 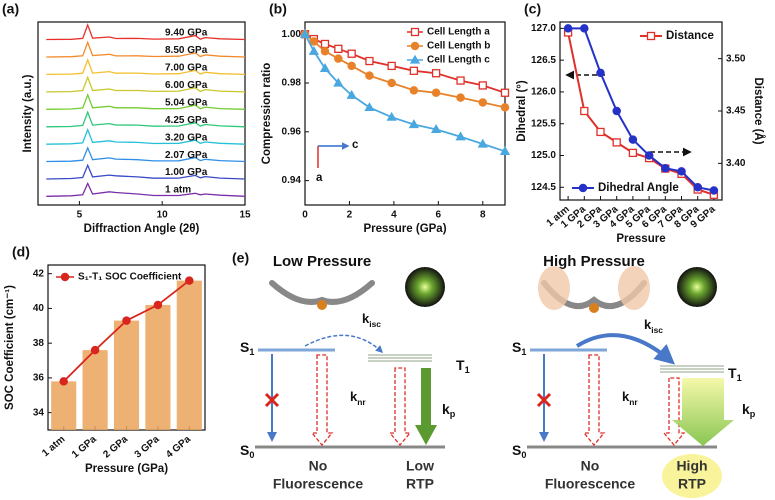 I want to click on y-tick-label: 126.0, so click(x=543, y=92).